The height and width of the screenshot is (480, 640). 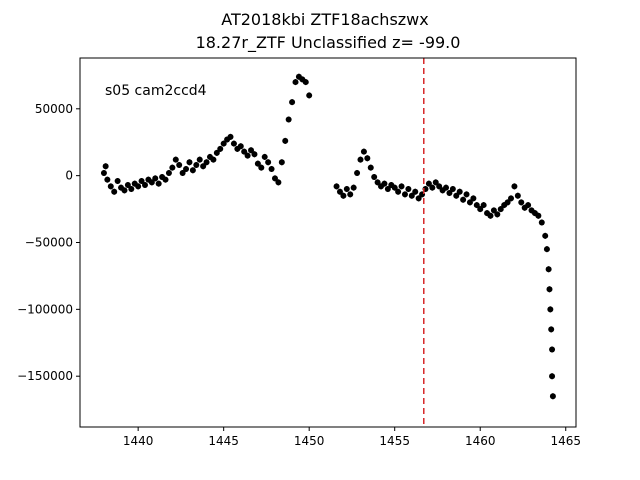 What do you see at coordinates (45, 376) in the screenshot?
I see `y-tick-label: −150000` at bounding box center [45, 376].